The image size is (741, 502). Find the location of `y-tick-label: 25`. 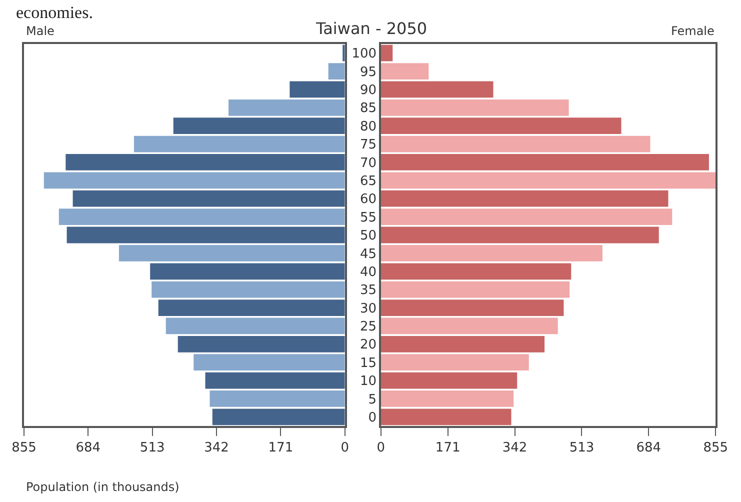

y-tick-label: 25 is located at coordinates (368, 327).